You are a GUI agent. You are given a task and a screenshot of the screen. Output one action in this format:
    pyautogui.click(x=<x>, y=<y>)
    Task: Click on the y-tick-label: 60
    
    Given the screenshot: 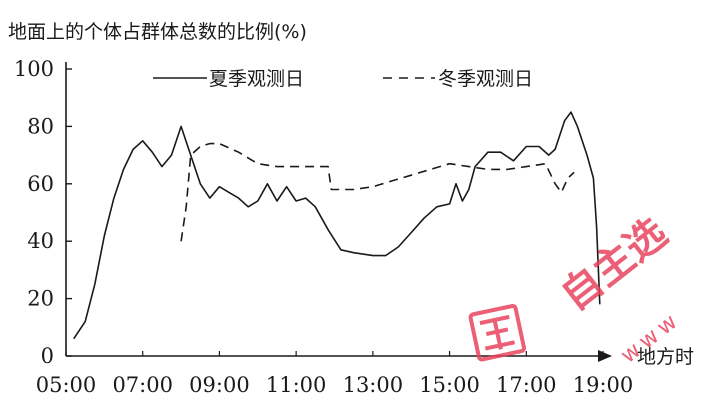 What is the action you would take?
    pyautogui.click(x=40, y=184)
    